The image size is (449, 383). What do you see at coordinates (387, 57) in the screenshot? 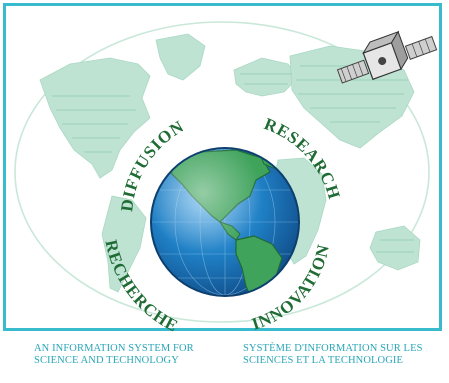
I see `satellite-icon` at bounding box center [387, 57].